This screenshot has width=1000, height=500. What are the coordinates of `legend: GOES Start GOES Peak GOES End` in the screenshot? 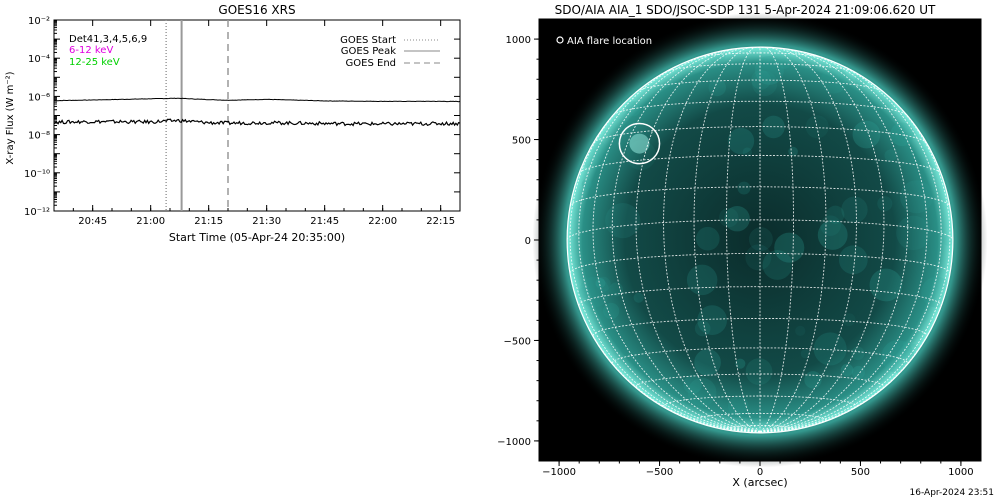 It's located at (390, 52).